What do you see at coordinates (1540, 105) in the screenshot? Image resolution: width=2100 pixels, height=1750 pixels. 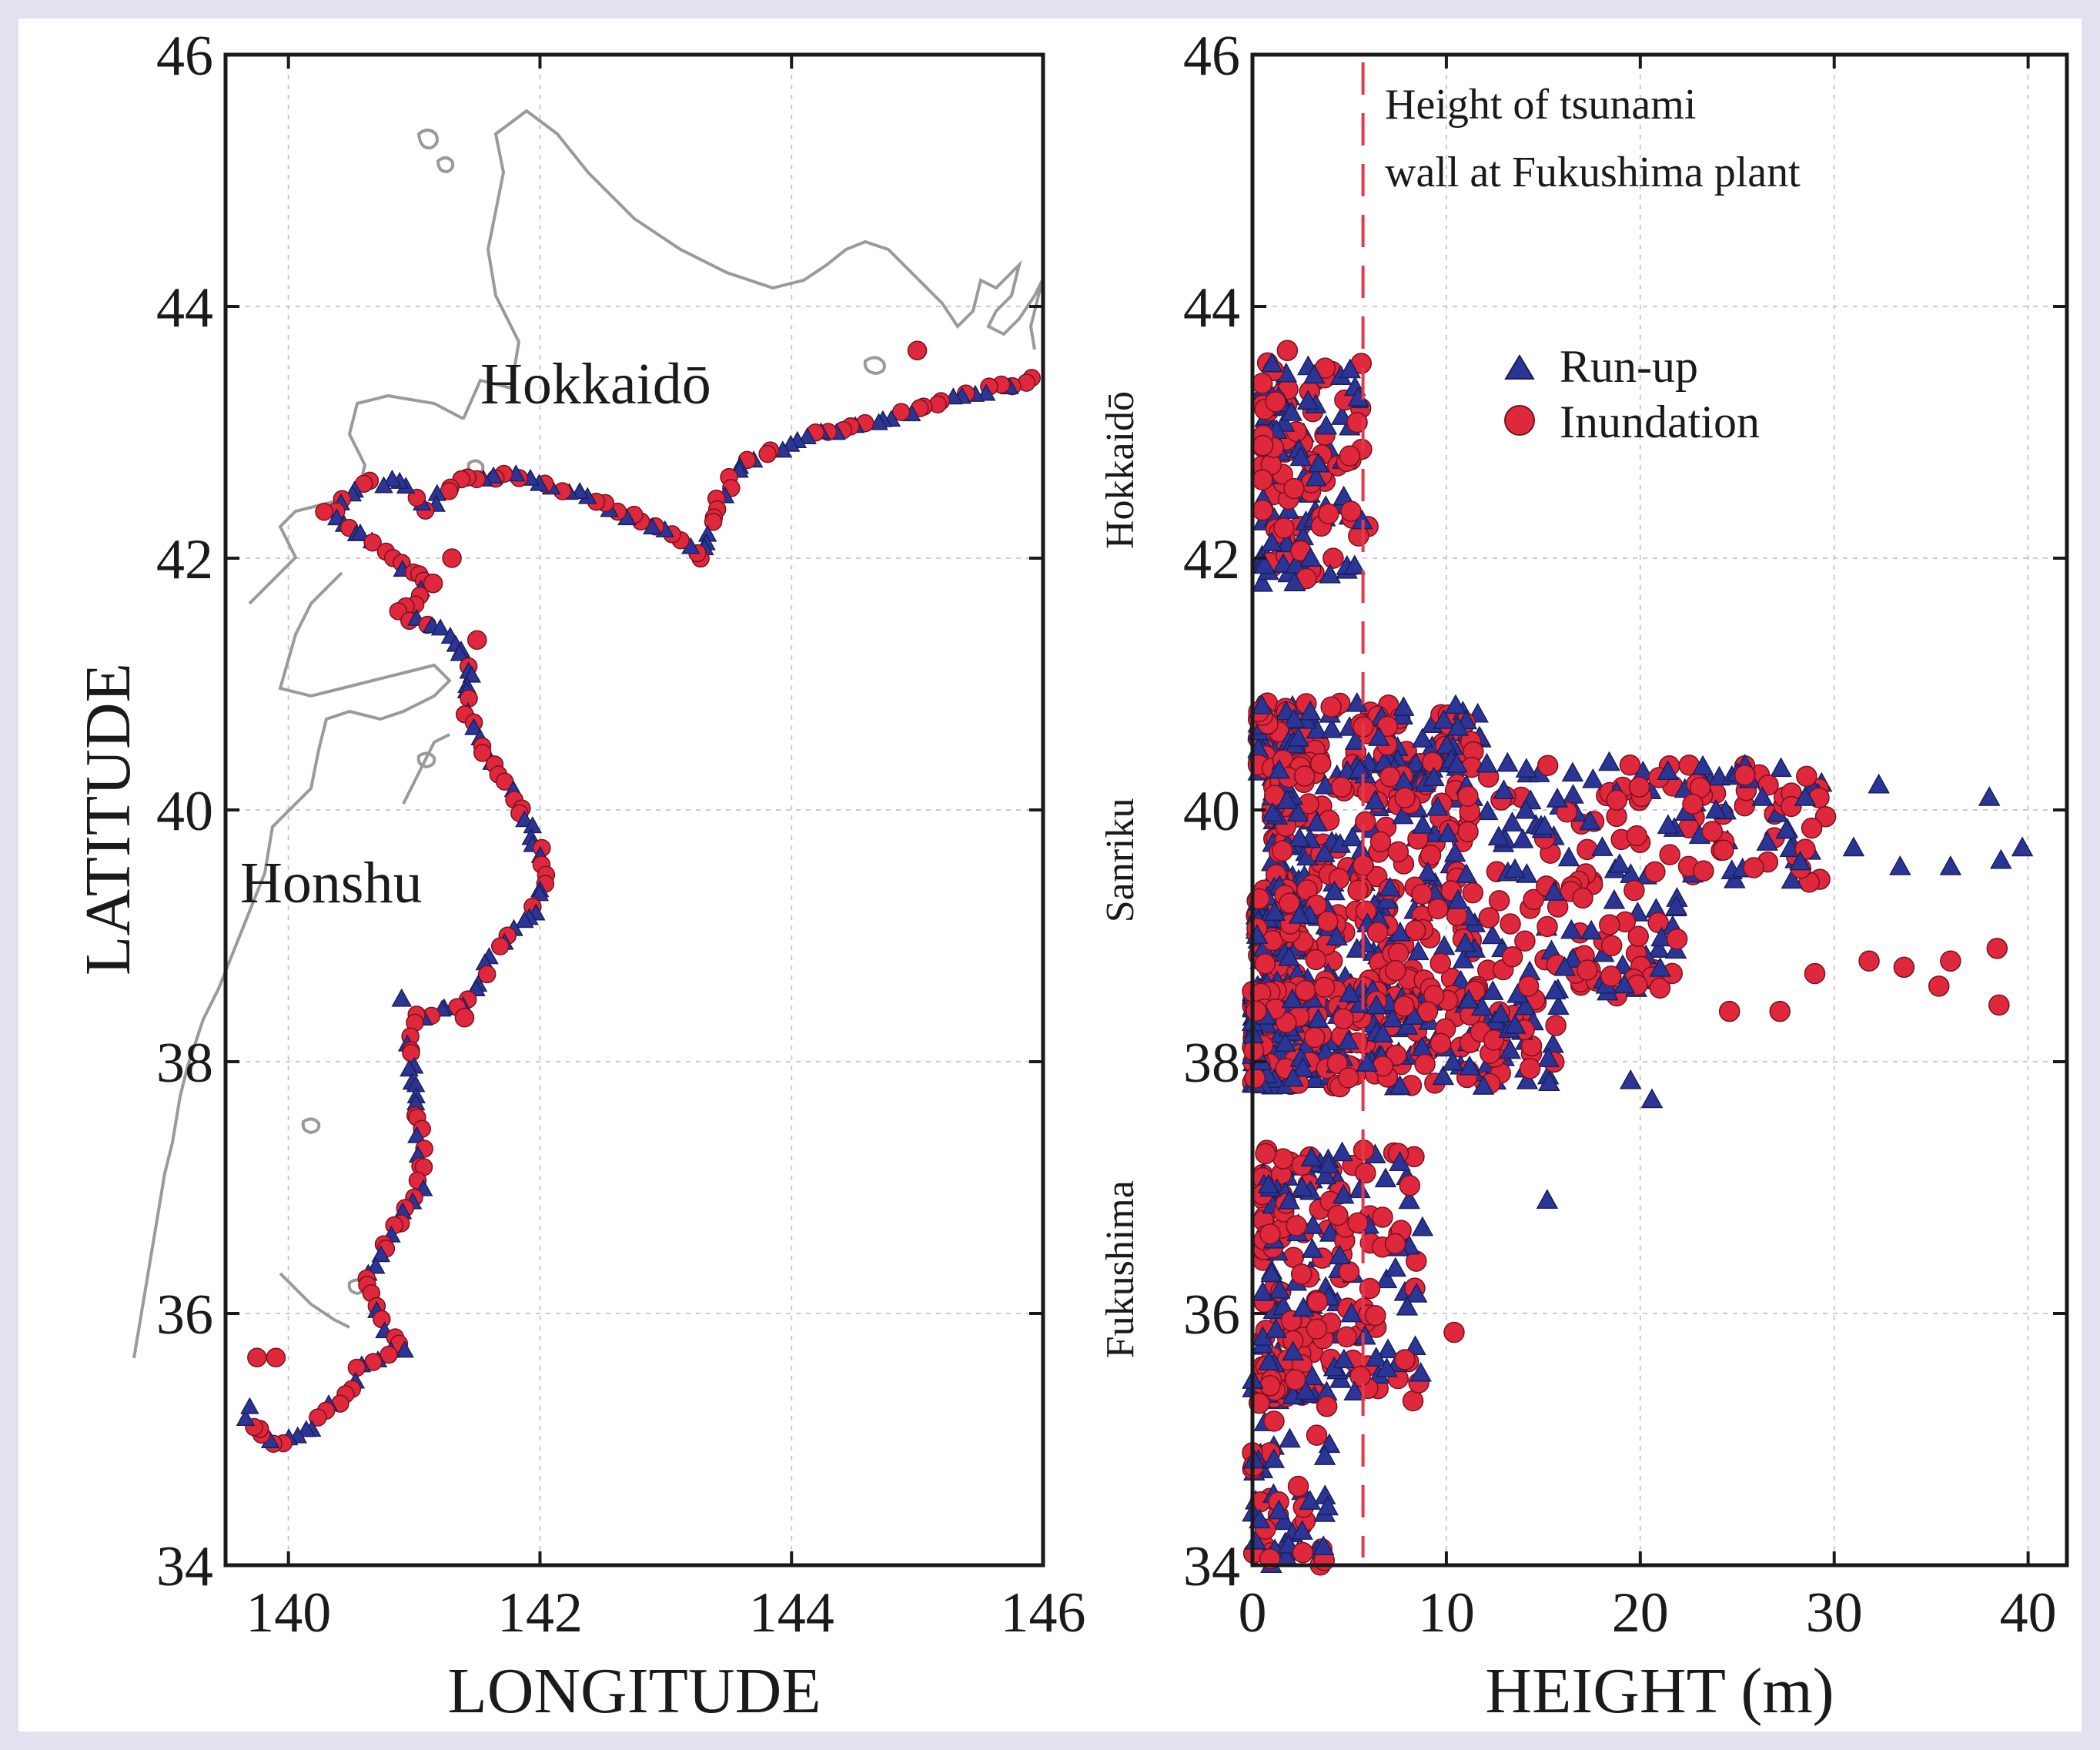 I see `wall-annotation-line1: Height of tsunami` at bounding box center [1540, 105].